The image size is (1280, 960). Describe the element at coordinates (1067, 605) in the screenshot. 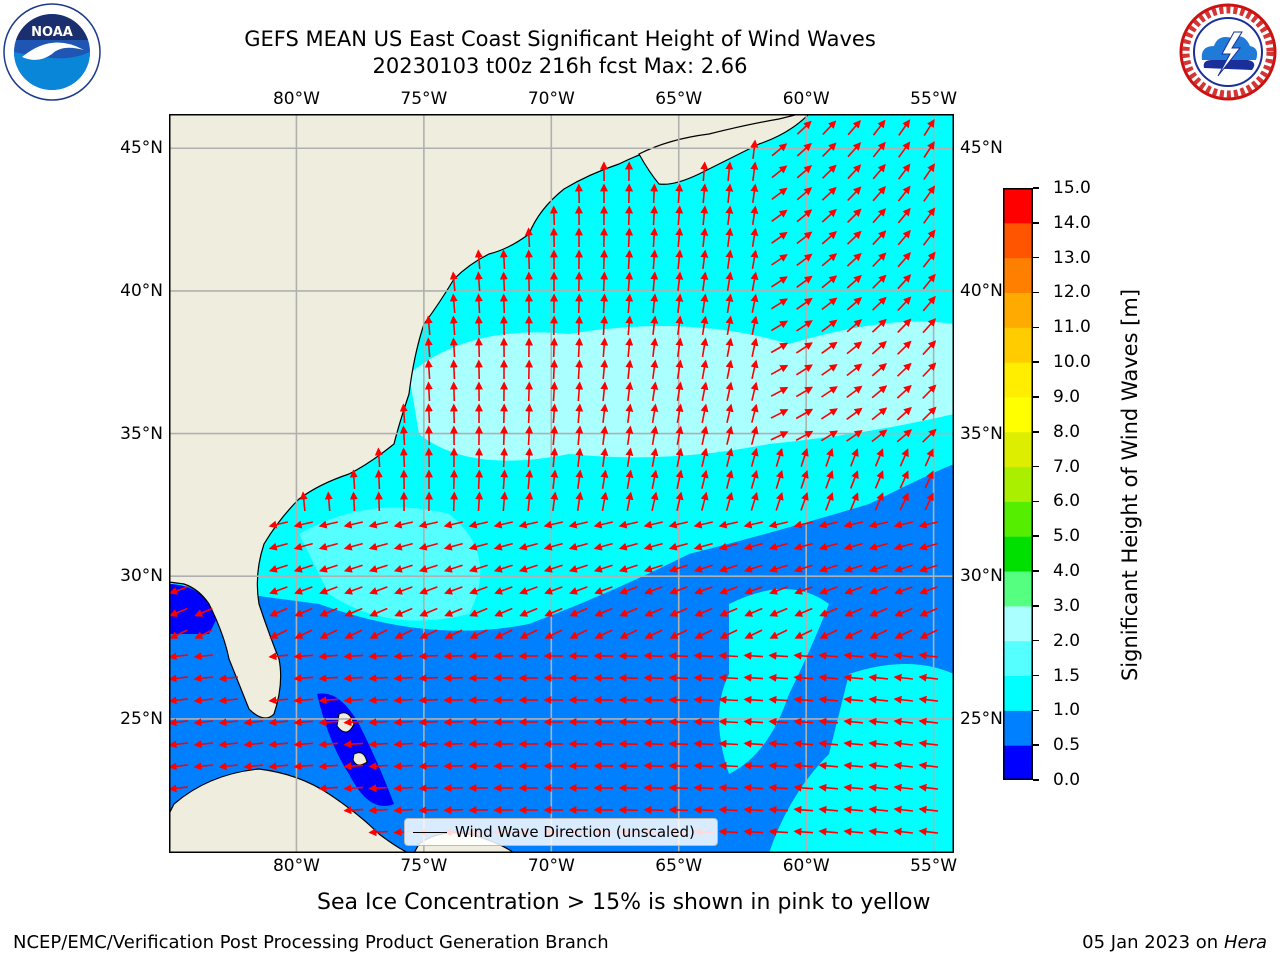

I see `colorbar-tick-label: 3.0` at that location.